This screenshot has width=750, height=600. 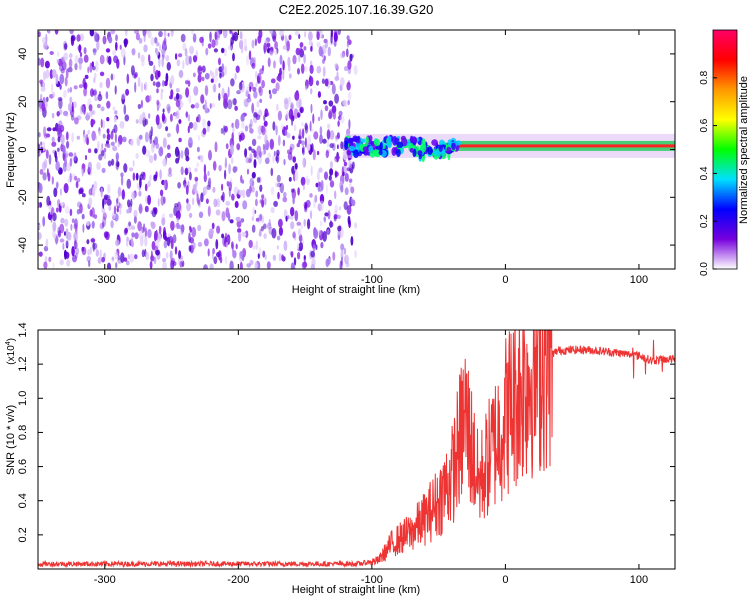 I want to click on spectrogram-y-tick-label: 20, so click(x=23, y=102).